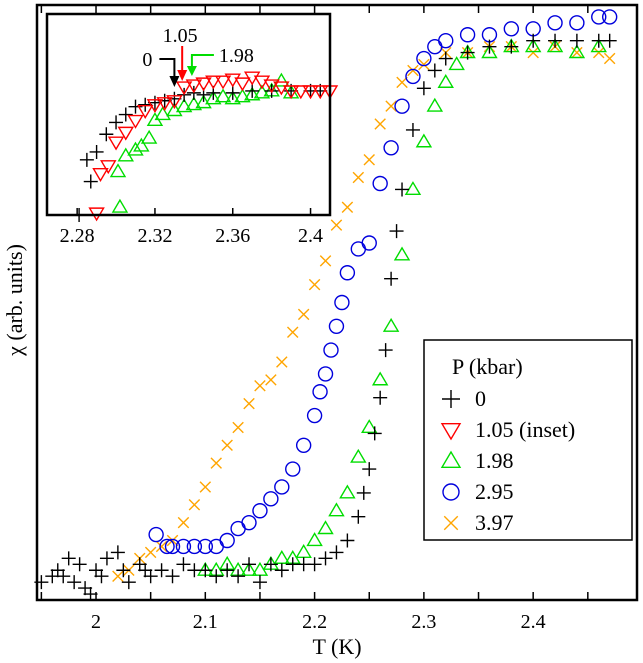 Image resolution: width=643 pixels, height=663 pixels. What do you see at coordinates (205, 622) in the screenshot?
I see `x-tick-label: 2.1` at bounding box center [205, 622].